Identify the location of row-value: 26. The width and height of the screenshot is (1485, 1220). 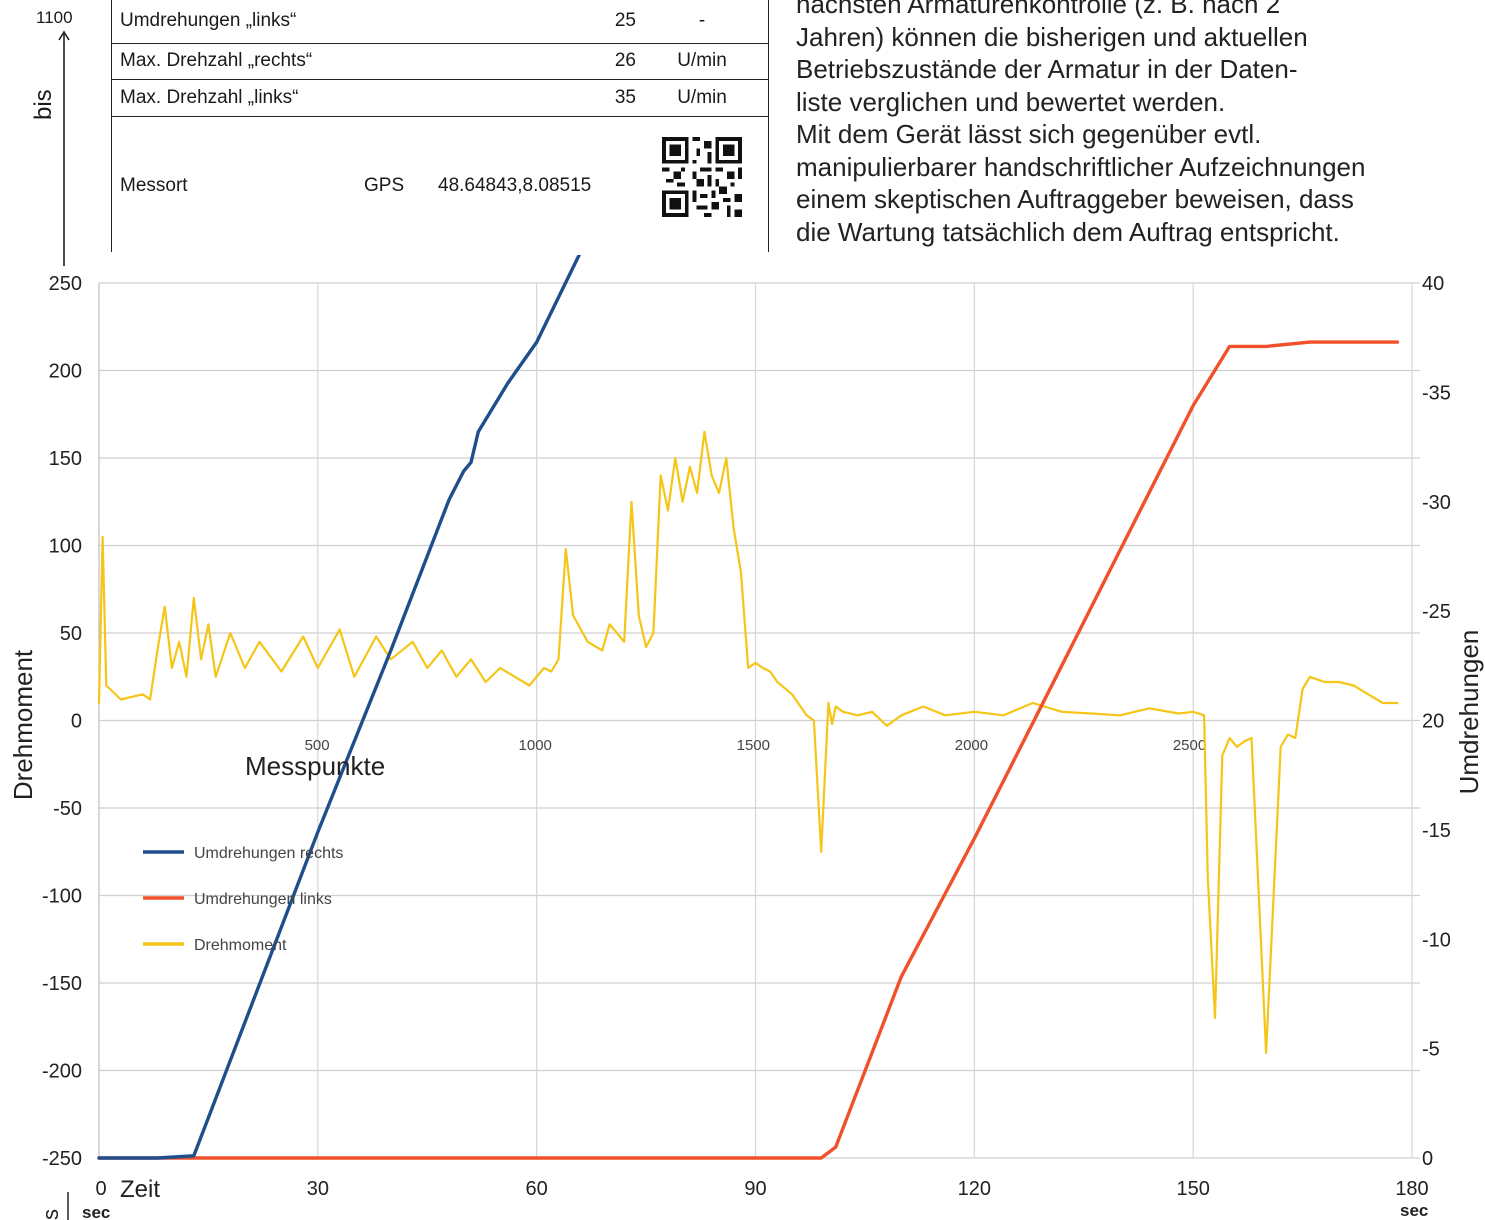
(625, 60).